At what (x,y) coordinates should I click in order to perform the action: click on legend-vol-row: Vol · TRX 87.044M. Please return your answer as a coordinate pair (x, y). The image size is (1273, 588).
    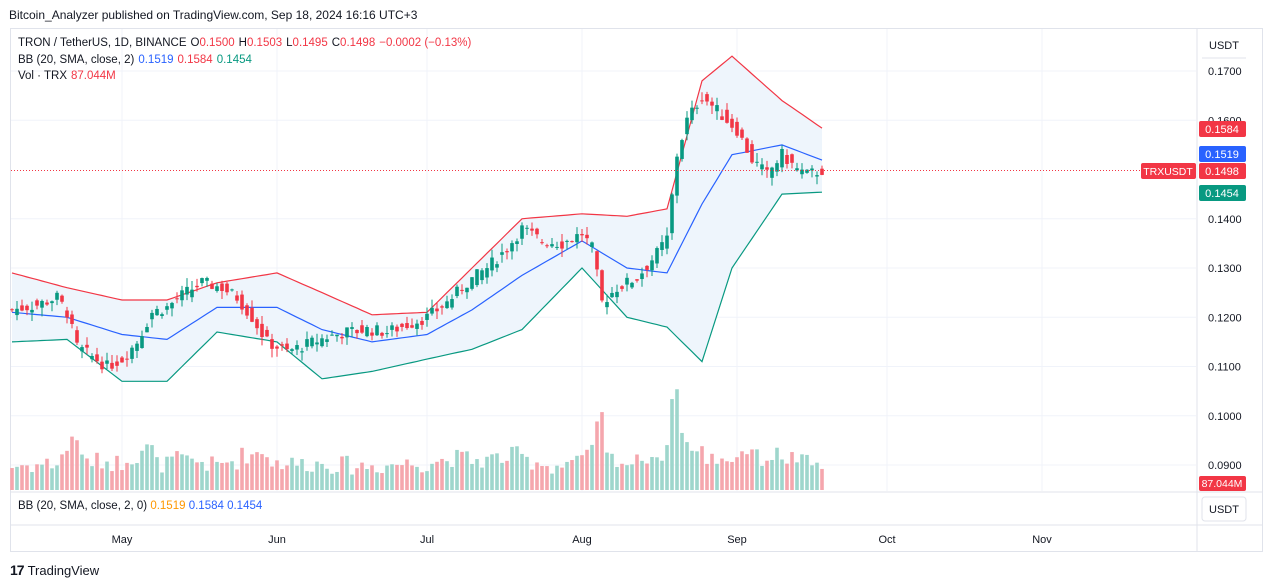
    Looking at the image, I should click on (246, 76).